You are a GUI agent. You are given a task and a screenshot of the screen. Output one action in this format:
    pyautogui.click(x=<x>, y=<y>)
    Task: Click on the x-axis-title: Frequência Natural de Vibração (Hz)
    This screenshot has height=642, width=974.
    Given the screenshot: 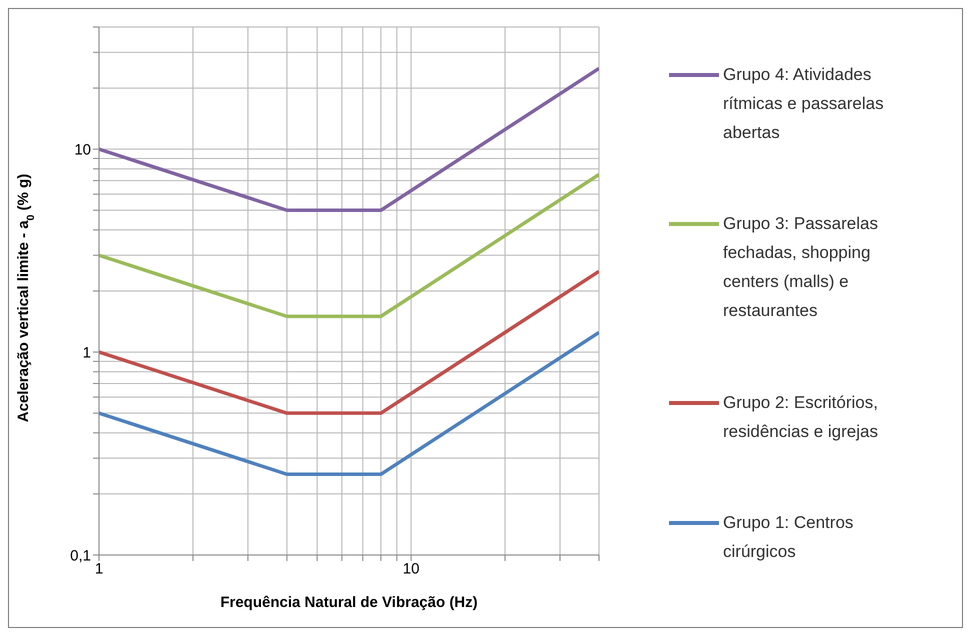 What is the action you would take?
    pyautogui.click(x=349, y=602)
    